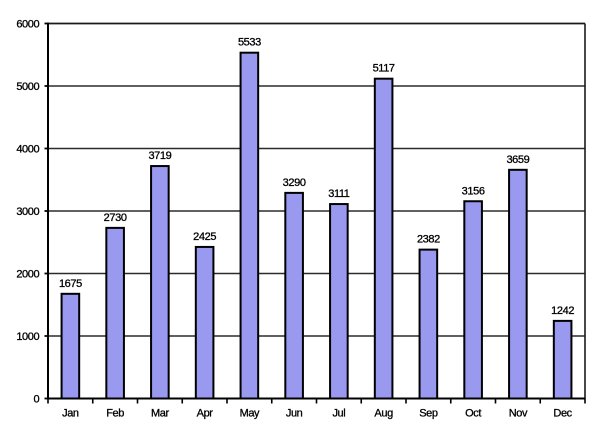  Describe the element at coordinates (428, 240) in the screenshot. I see `svg-text: 2382` at that location.